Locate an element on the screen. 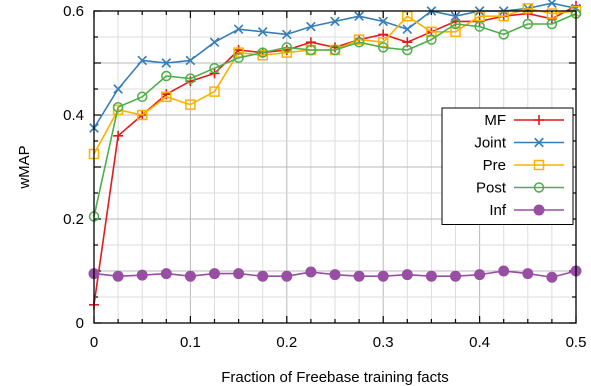 Image resolution: width=591 pixels, height=386 pixels. legend-box is located at coordinates (507, 166).